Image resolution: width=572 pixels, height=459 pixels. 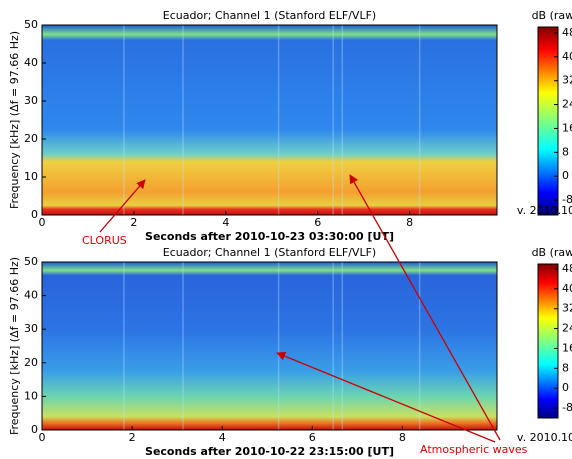 I want to click on x-axis-label: Seconds after 2010-10-22 23:15:00 [UT], so click(x=269, y=451).